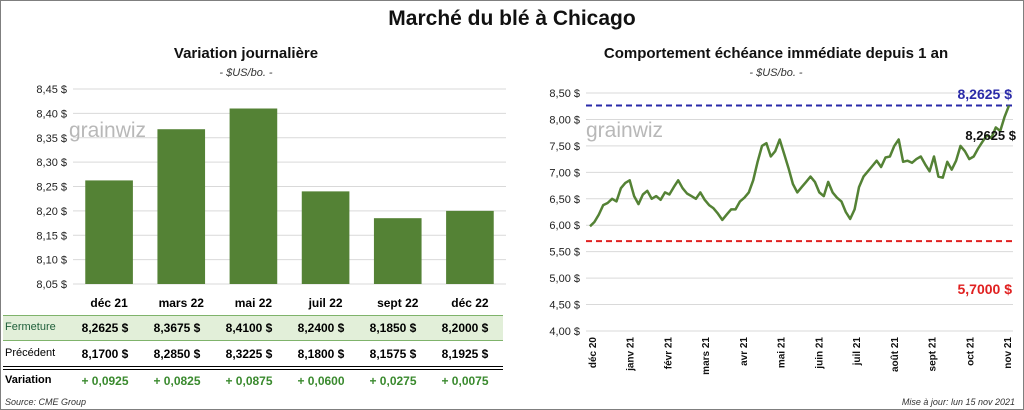  I want to click on page-title: Marché du blé à Chicago, so click(512, 18).